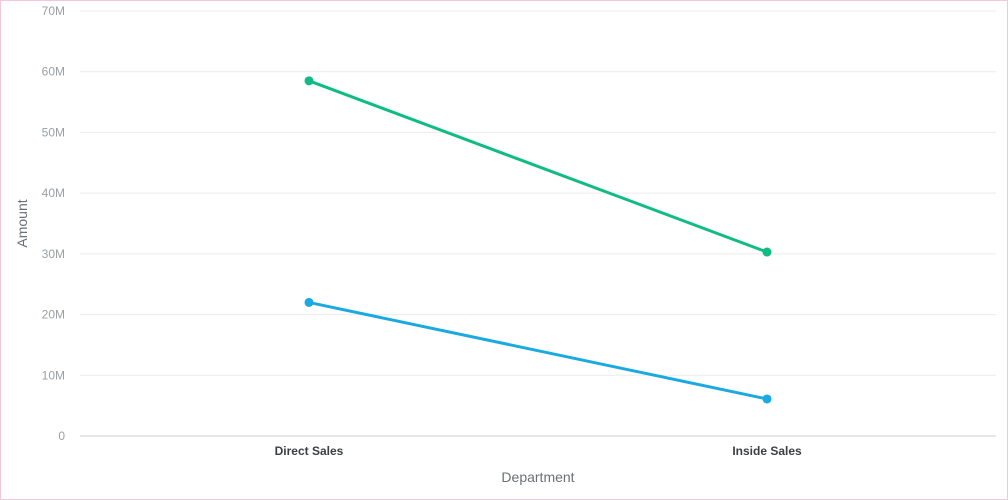 This screenshot has width=1008, height=500. I want to click on x-tick-label: Inside Sales, so click(767, 451).